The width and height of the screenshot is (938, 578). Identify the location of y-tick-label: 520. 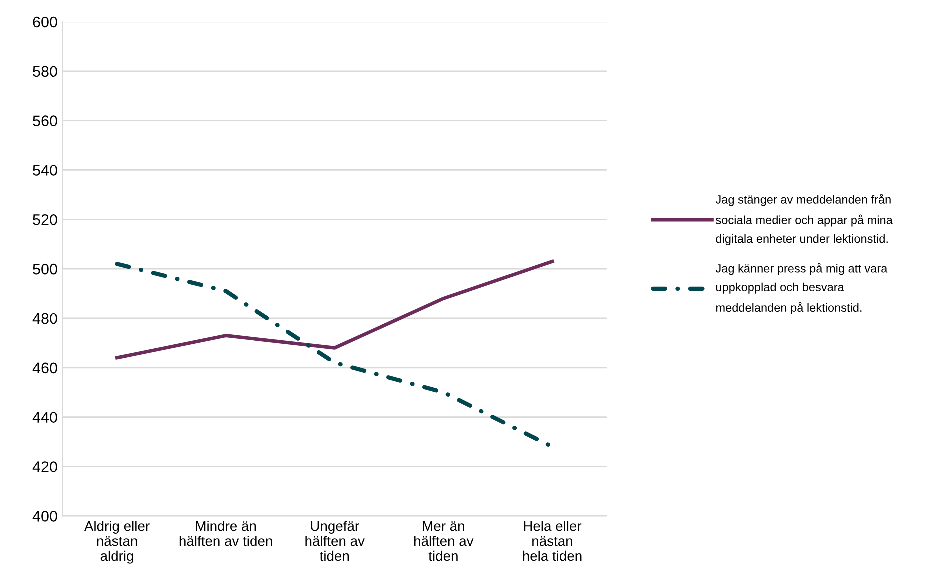
(45, 220).